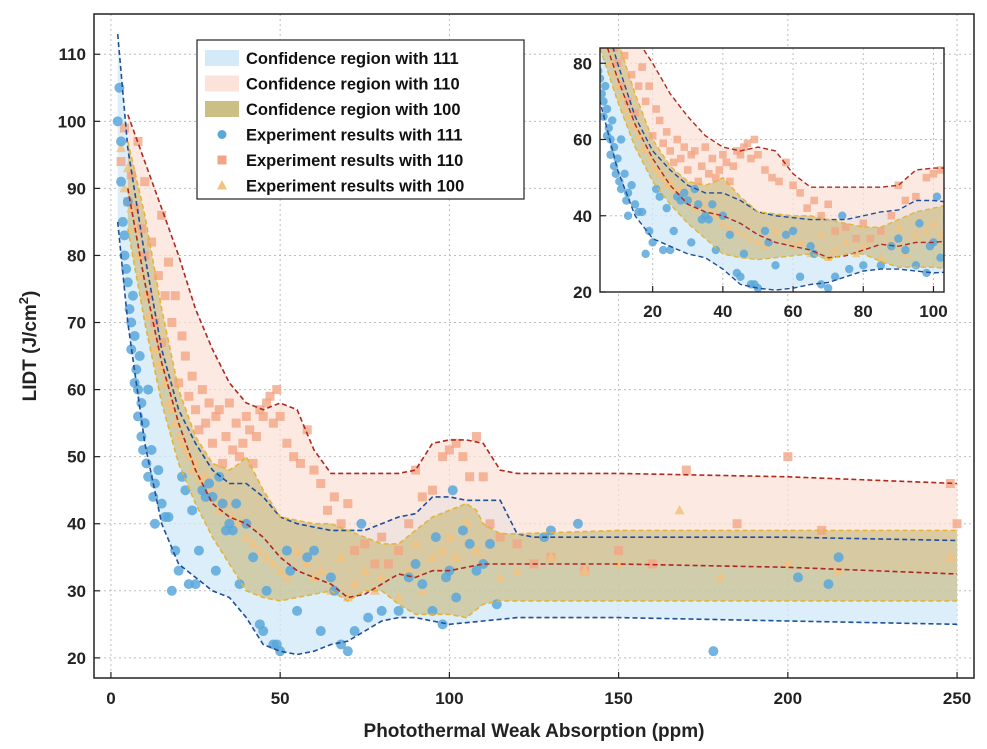  Describe the element at coordinates (28, 346) in the screenshot. I see `y-axis-label: LIDT (J/cm2)` at that location.